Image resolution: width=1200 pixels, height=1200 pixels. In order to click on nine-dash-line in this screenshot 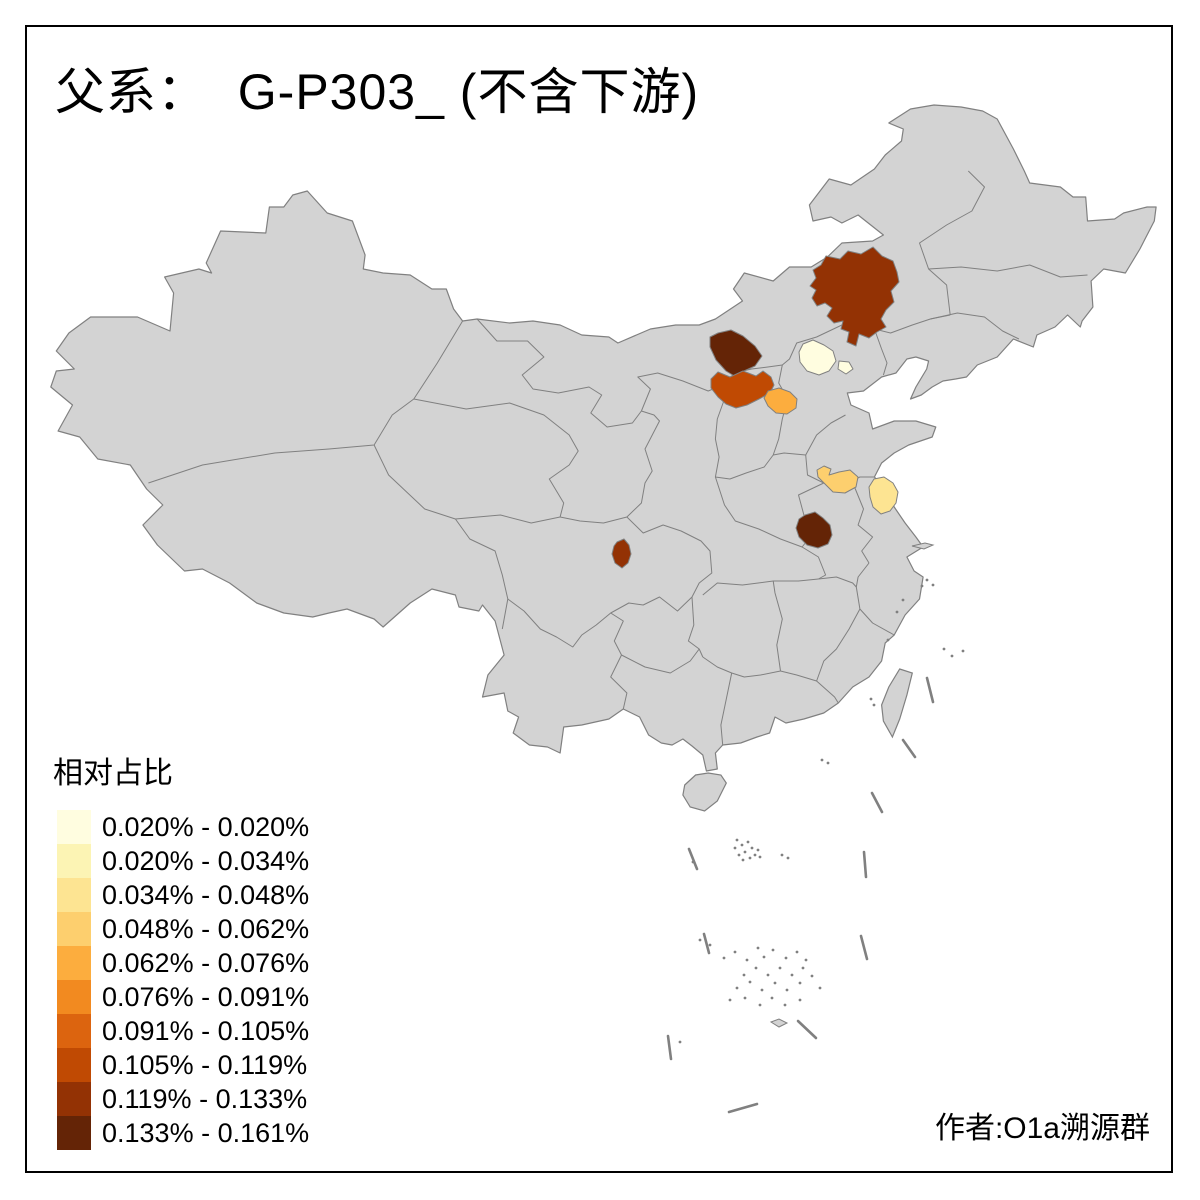, I will do `click(800, 895)`.